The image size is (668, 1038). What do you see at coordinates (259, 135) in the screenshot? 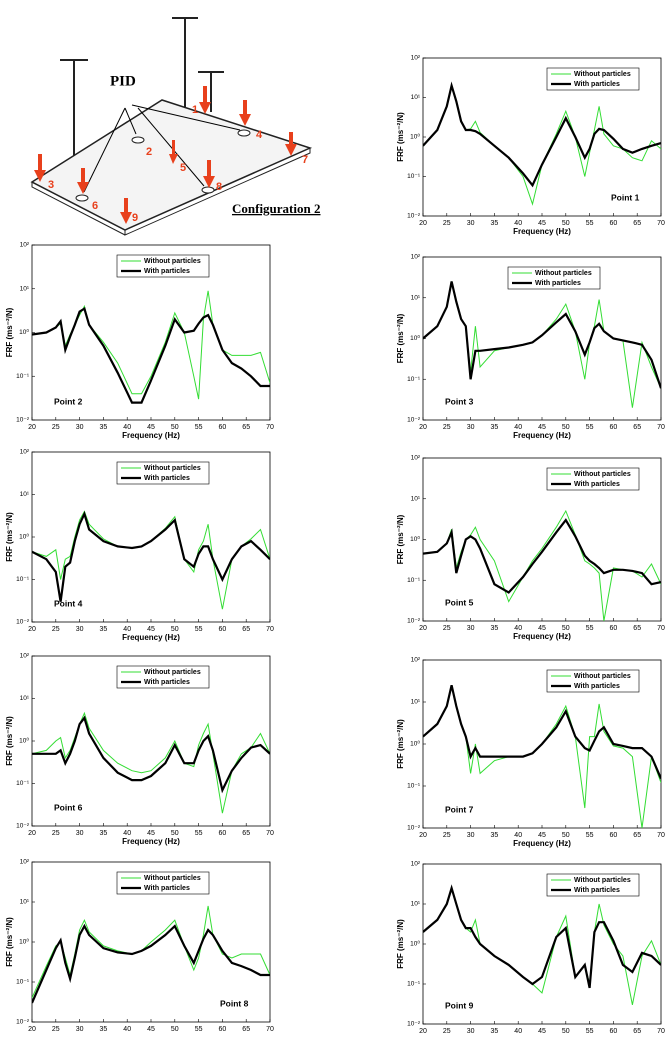
I see `point-label: 4` at bounding box center [259, 135].